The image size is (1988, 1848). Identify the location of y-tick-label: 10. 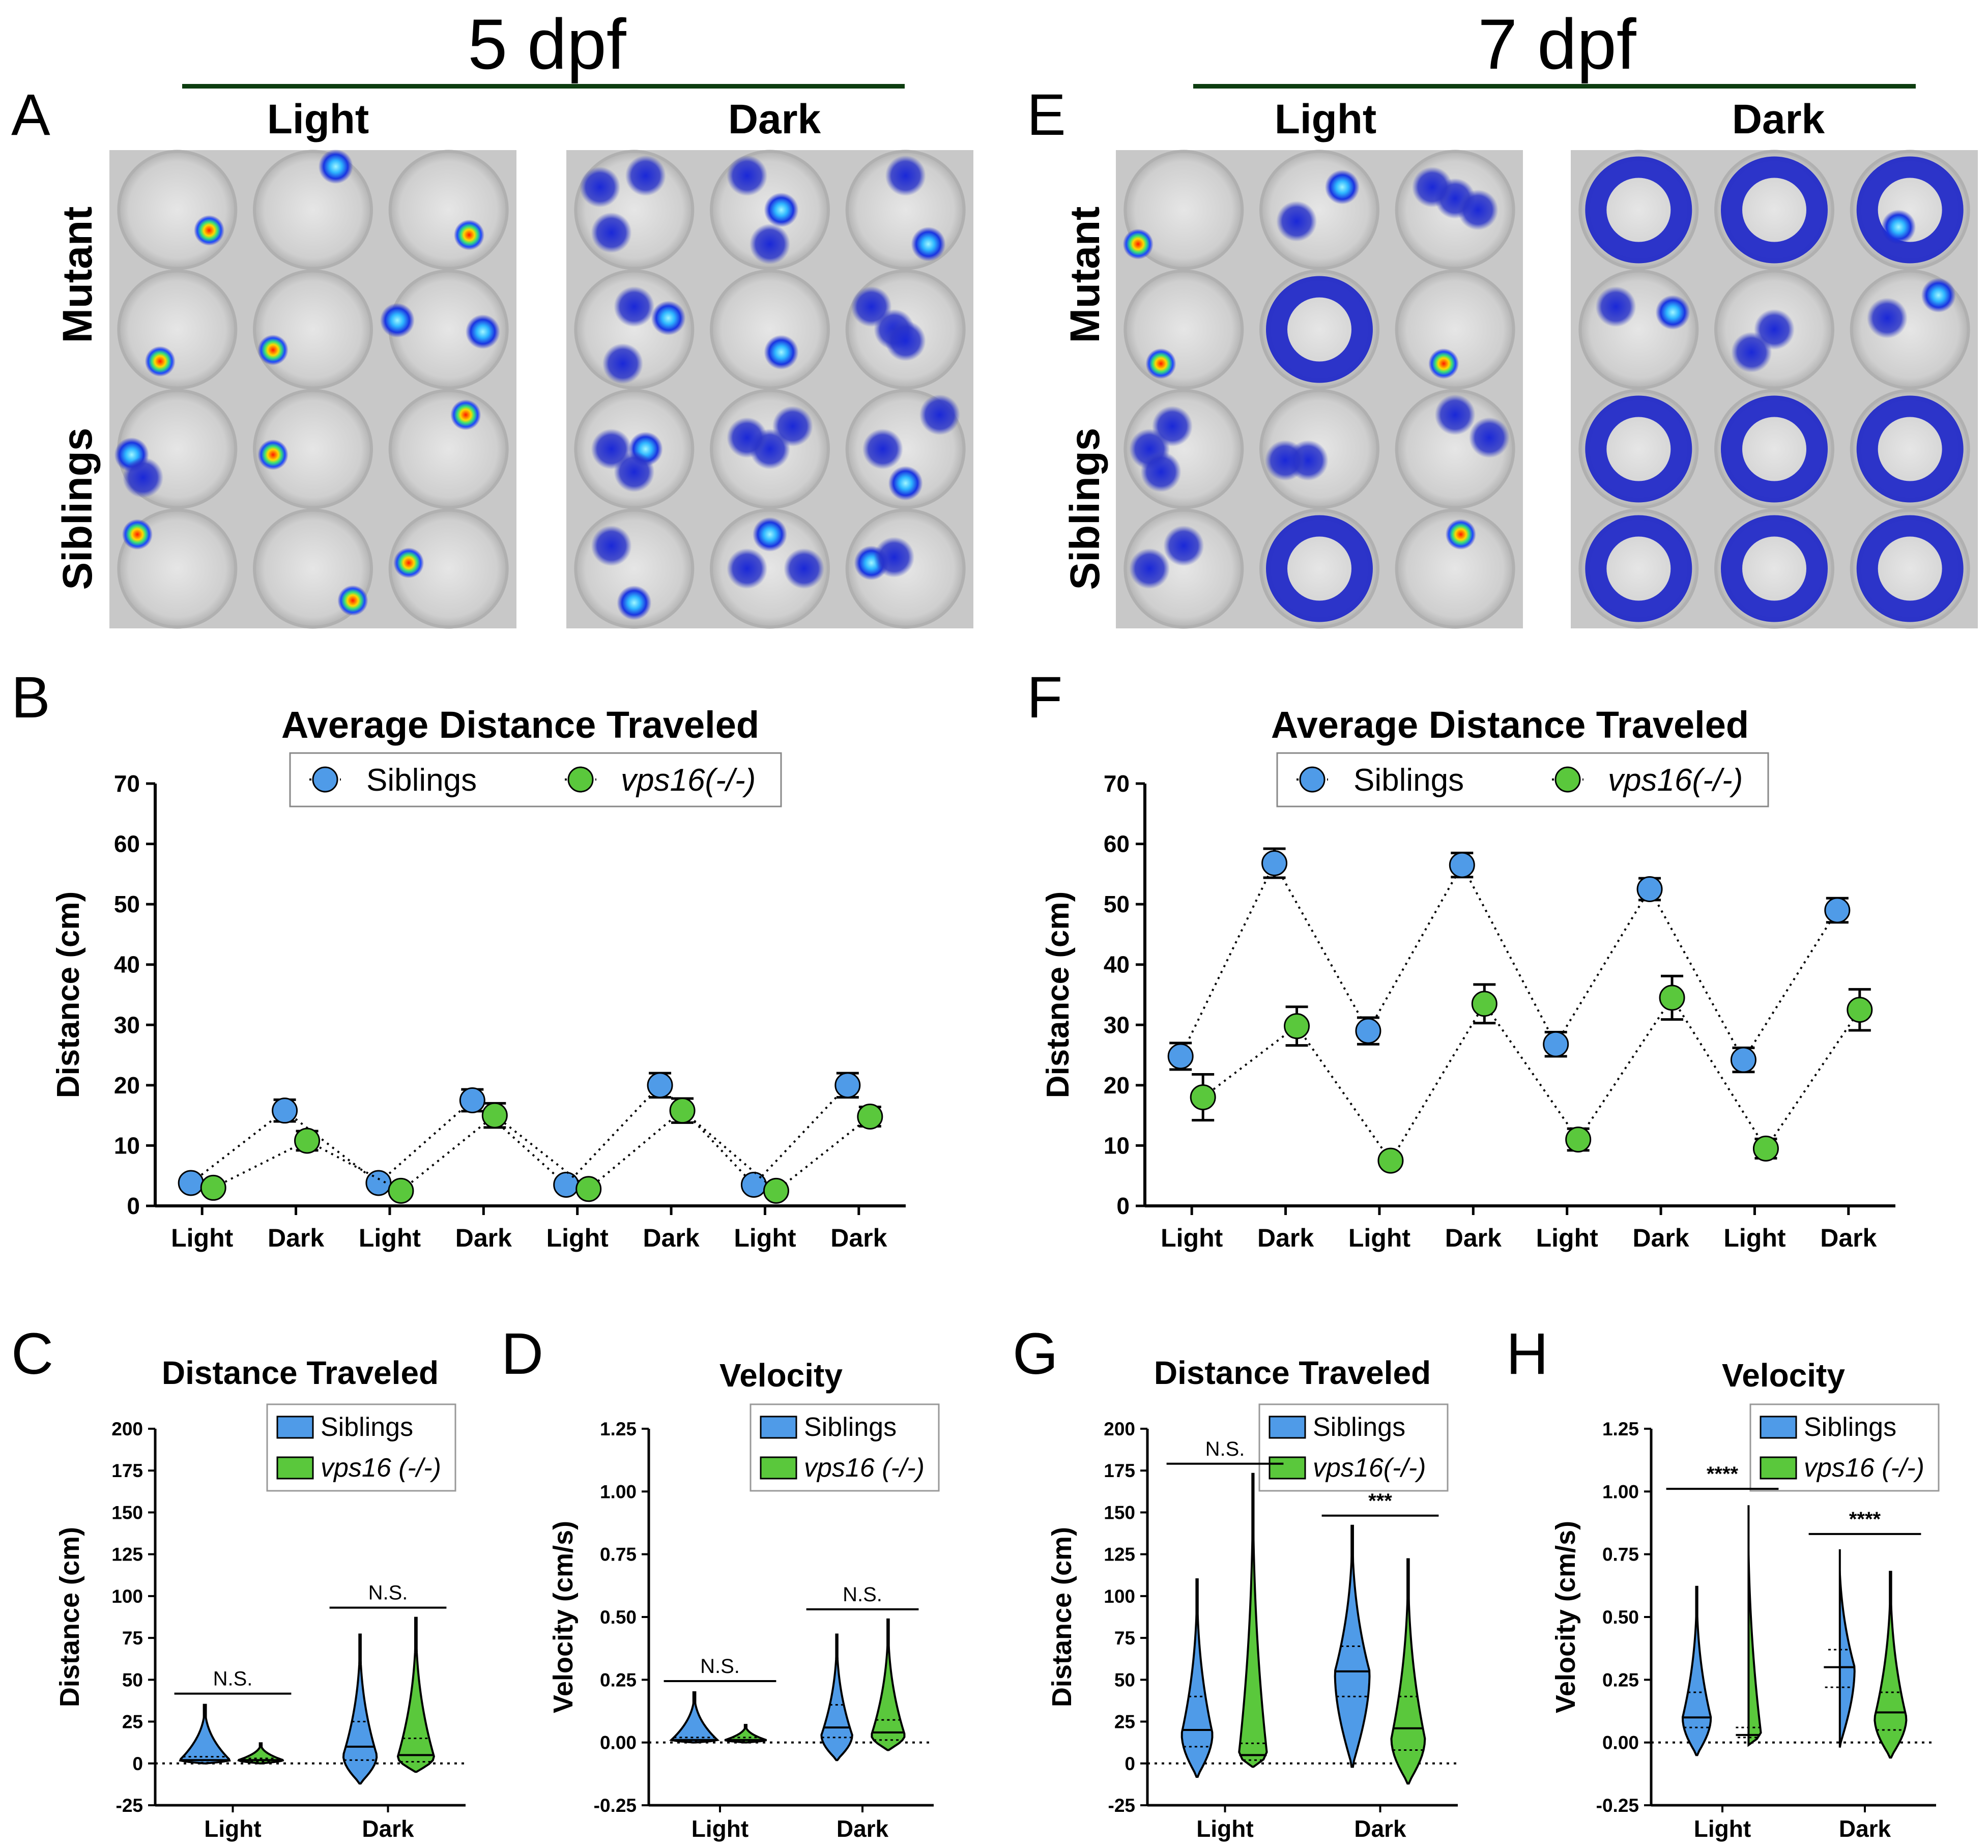
(1117, 1145).